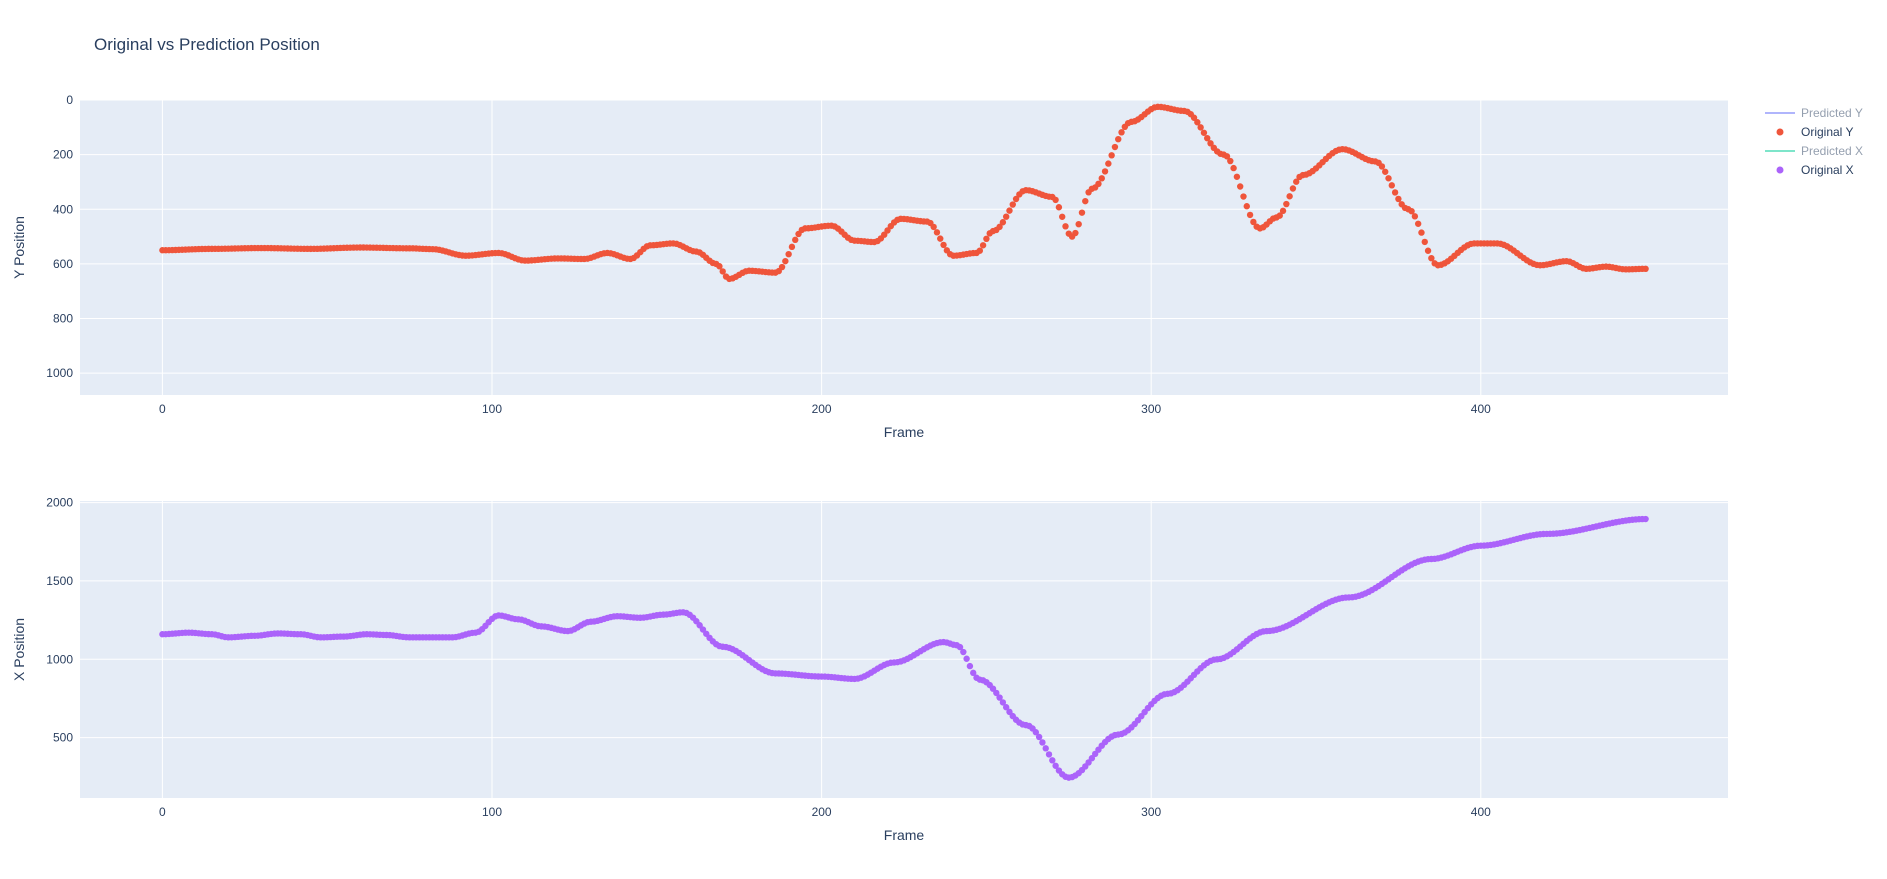 The height and width of the screenshot is (879, 1887). Describe the element at coordinates (1832, 151) in the screenshot. I see `legend-label: Predicted X` at that location.